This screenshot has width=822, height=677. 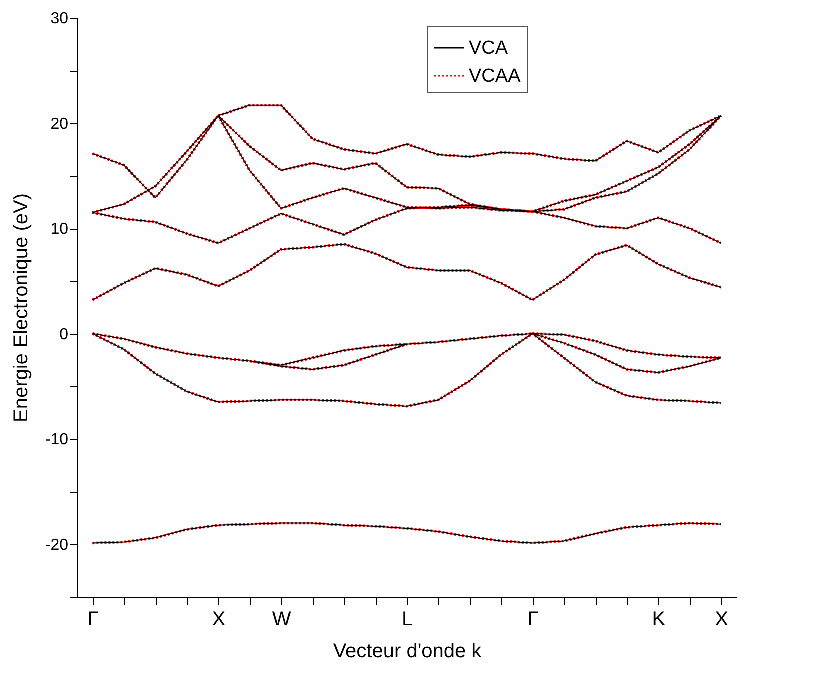 I want to click on legend-label: VCAA, so click(x=495, y=76).